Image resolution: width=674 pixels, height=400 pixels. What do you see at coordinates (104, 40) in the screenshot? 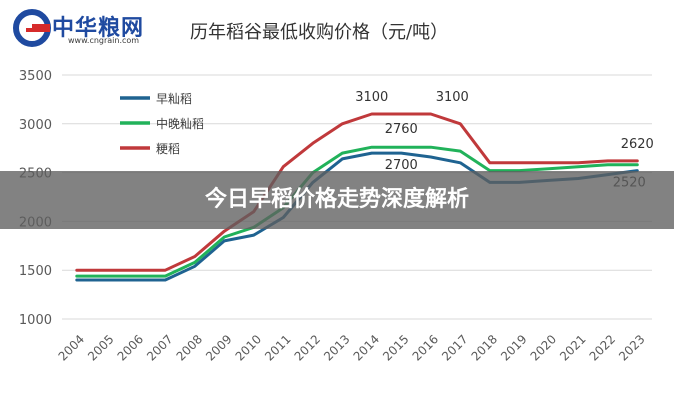
I see `logo-url: www.cngrain.com` at bounding box center [104, 40].